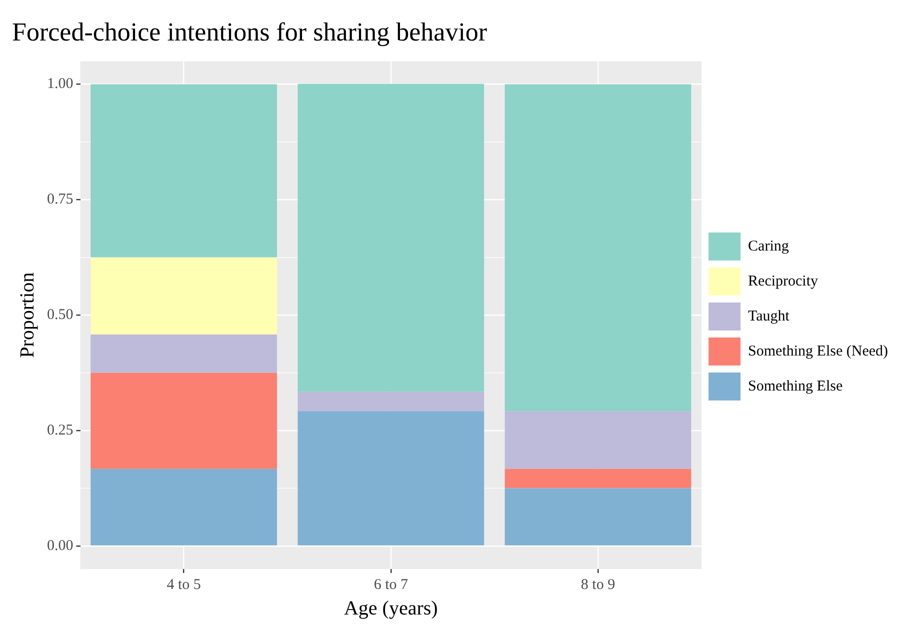 The height and width of the screenshot is (633, 916). What do you see at coordinates (60, 546) in the screenshot?
I see `y-tick-label: 0.00` at bounding box center [60, 546].